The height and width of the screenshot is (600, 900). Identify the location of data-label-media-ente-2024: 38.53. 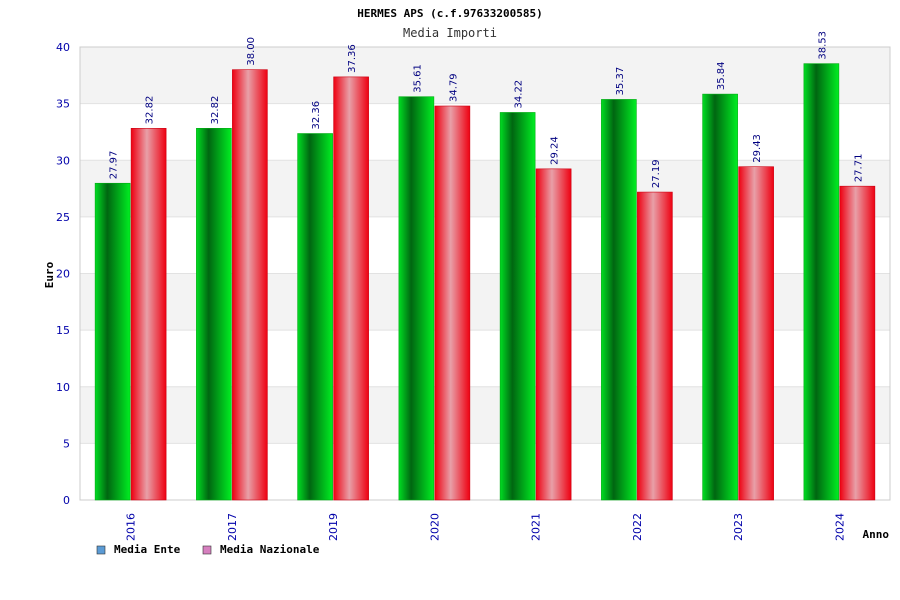
(822, 45).